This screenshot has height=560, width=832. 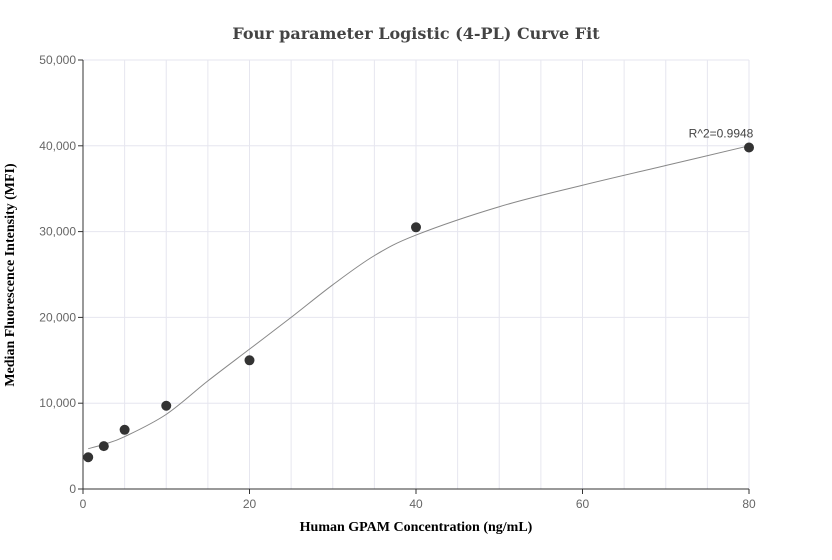 What do you see at coordinates (416, 504) in the screenshot?
I see `x-tick-label: 40` at bounding box center [416, 504].